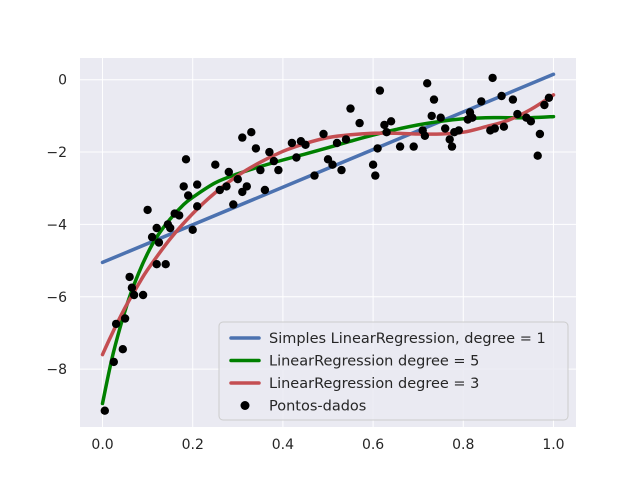 This screenshot has width=640, height=480. What do you see at coordinates (56, 370) in the screenshot?
I see `y-tick-label: −8` at bounding box center [56, 370].